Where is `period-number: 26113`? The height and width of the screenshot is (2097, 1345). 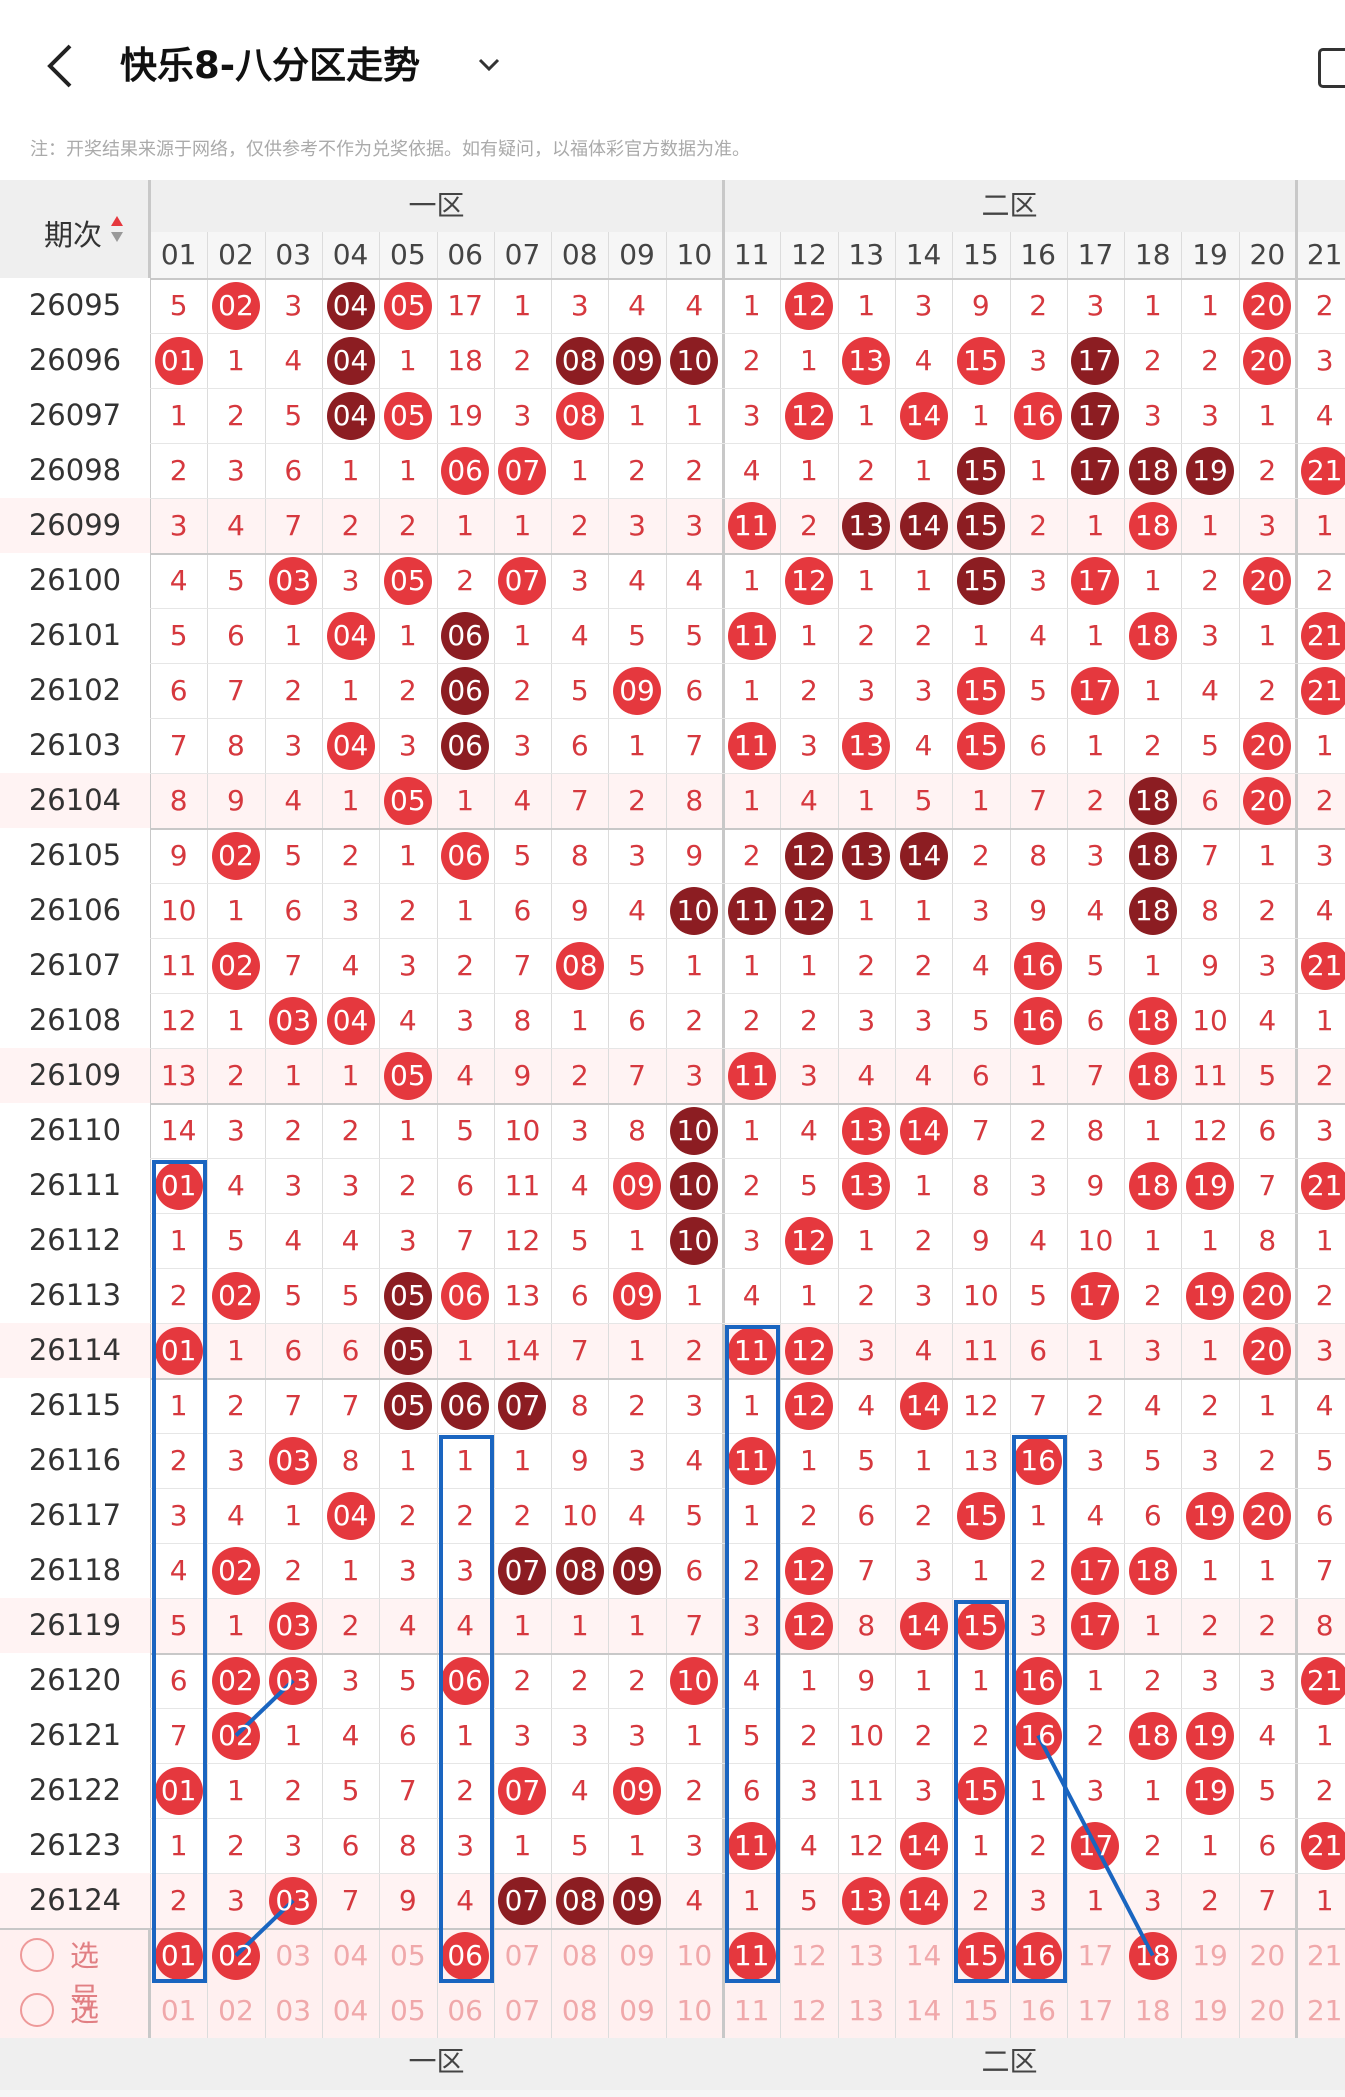
period-number: 26113 is located at coordinates (75, 1295).